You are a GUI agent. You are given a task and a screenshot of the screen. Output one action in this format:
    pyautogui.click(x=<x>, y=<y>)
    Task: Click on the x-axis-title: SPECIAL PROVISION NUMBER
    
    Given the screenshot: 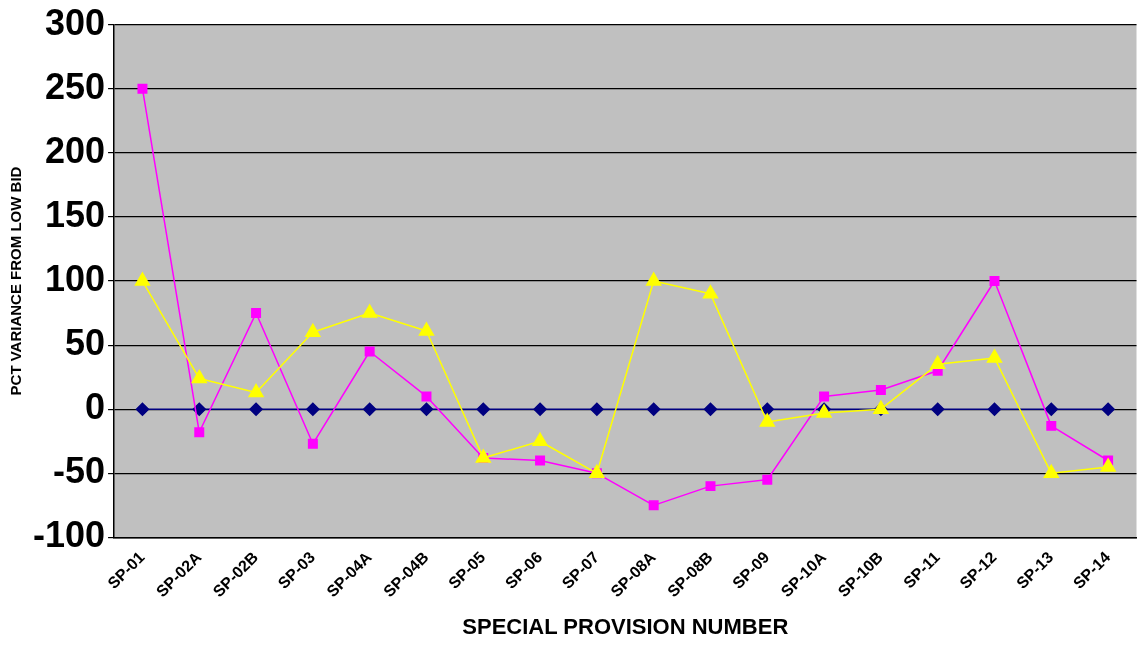 What is the action you would take?
    pyautogui.click(x=625, y=626)
    